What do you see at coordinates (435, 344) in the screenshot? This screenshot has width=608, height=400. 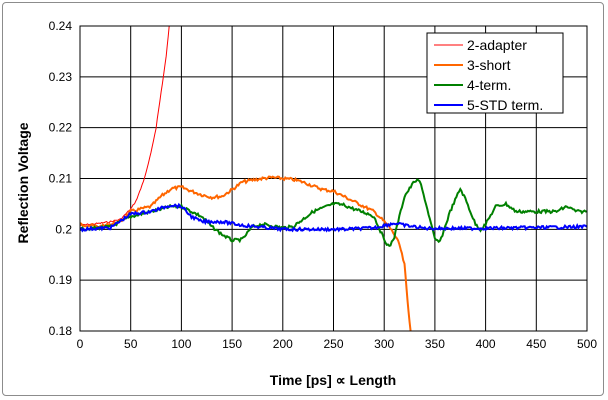 I see `x-tick-label: 350` at bounding box center [435, 344].